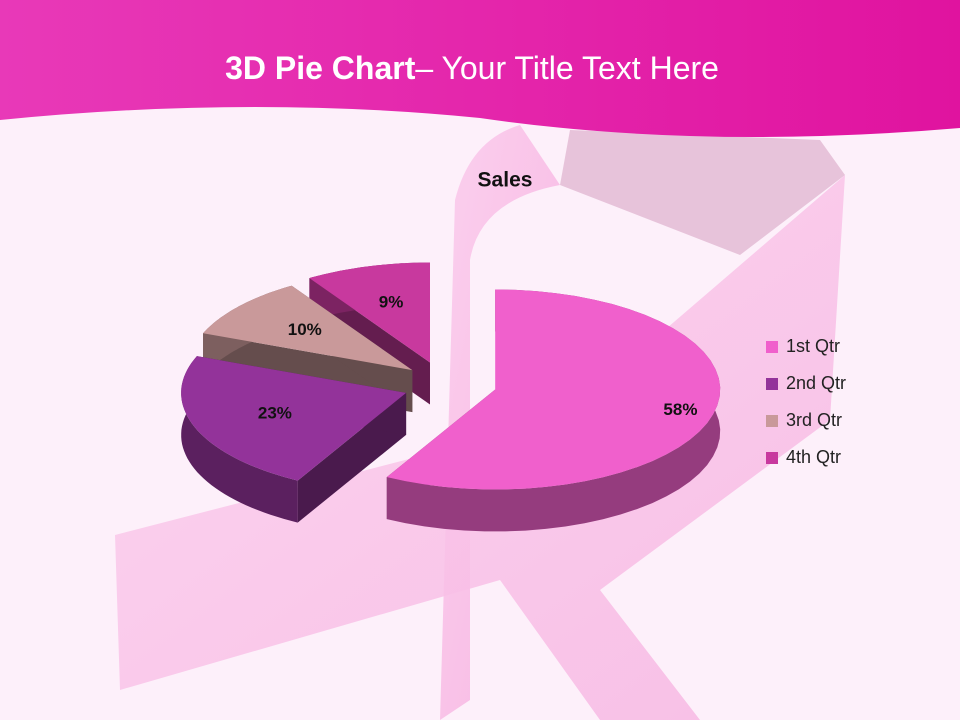  What do you see at coordinates (275, 412) in the screenshot?
I see `data-label: 23%` at bounding box center [275, 412].